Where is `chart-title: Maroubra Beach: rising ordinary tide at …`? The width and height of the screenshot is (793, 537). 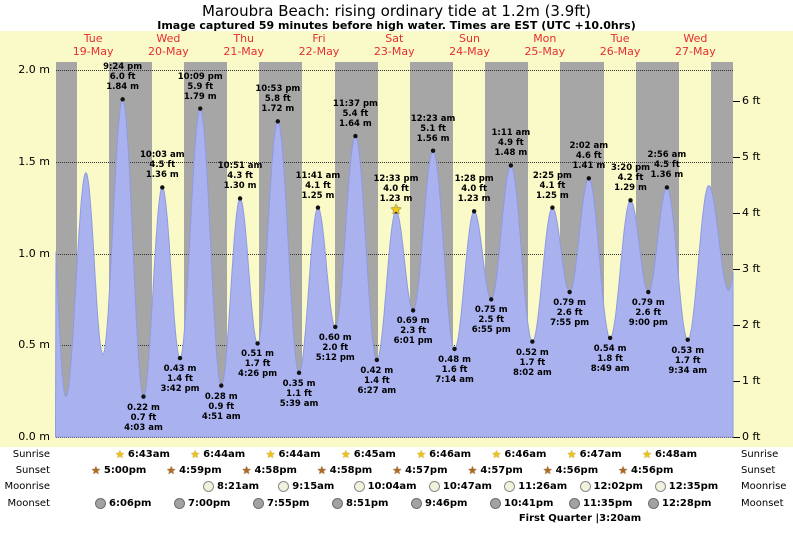
chart-title: Maroubra Beach: rising ordinary tide at … is located at coordinates (396, 11).